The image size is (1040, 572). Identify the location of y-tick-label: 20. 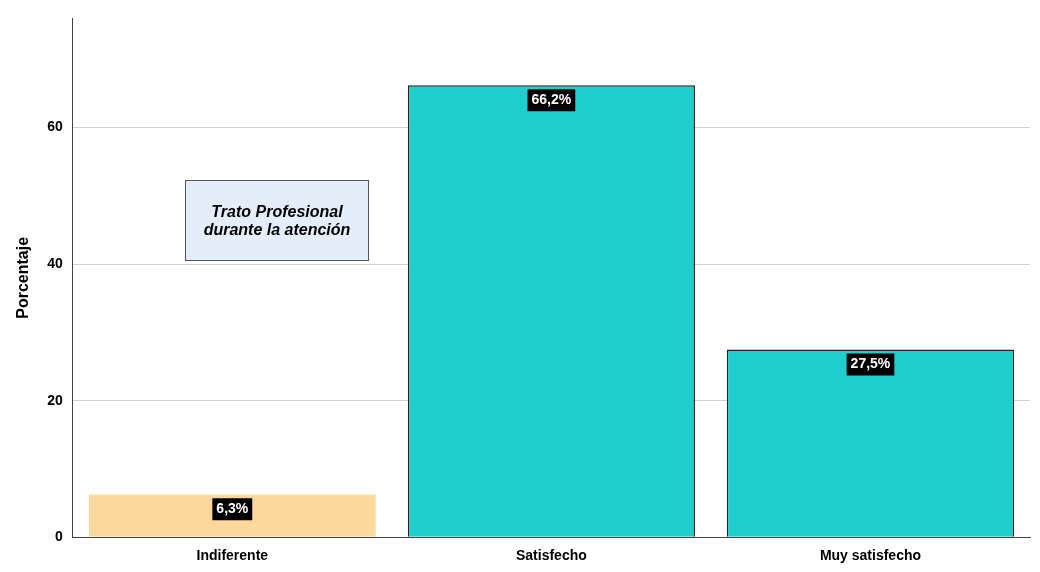
(55, 399).